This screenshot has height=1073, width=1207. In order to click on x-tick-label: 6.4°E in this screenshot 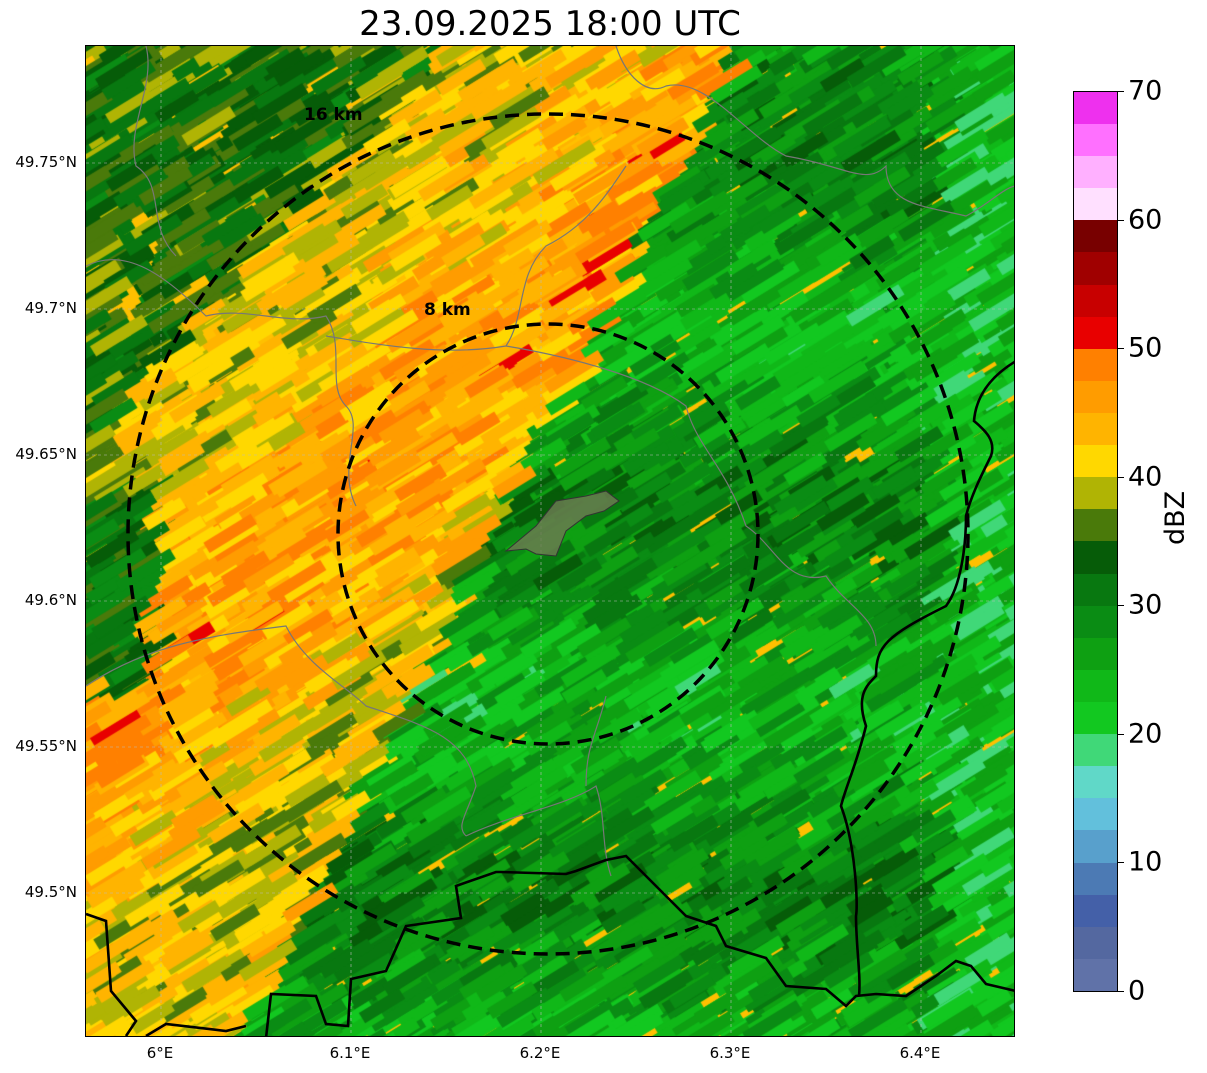, I will do `click(920, 1053)`.